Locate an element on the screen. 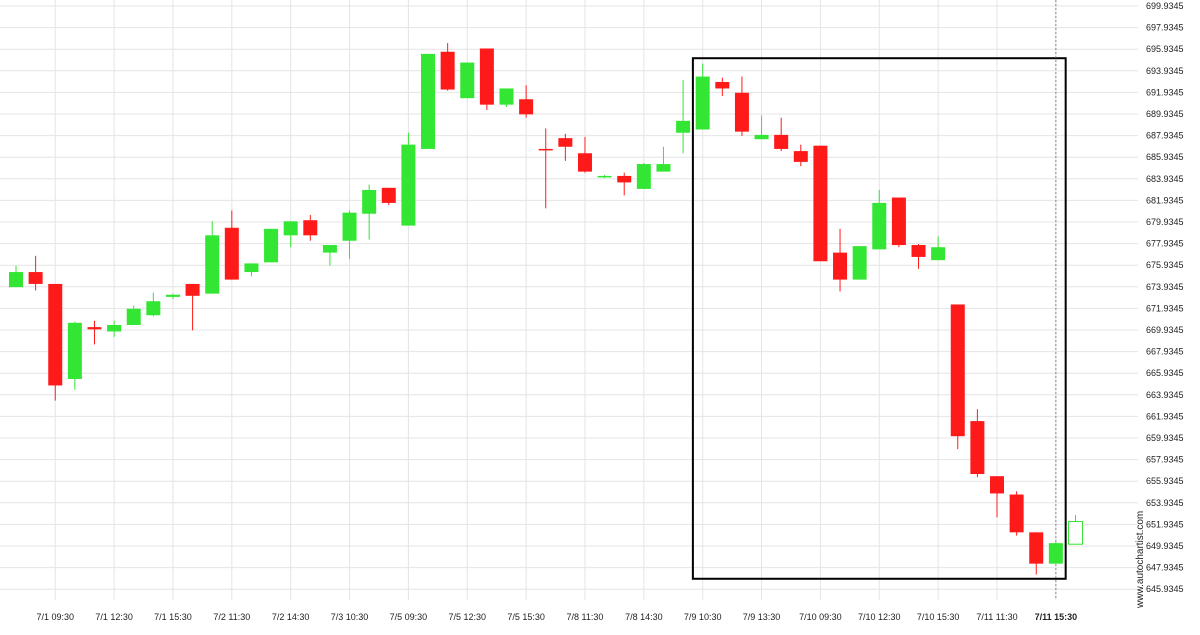 The image size is (1200, 635). x-tick-label: 7/9 10:30 is located at coordinates (703, 617).